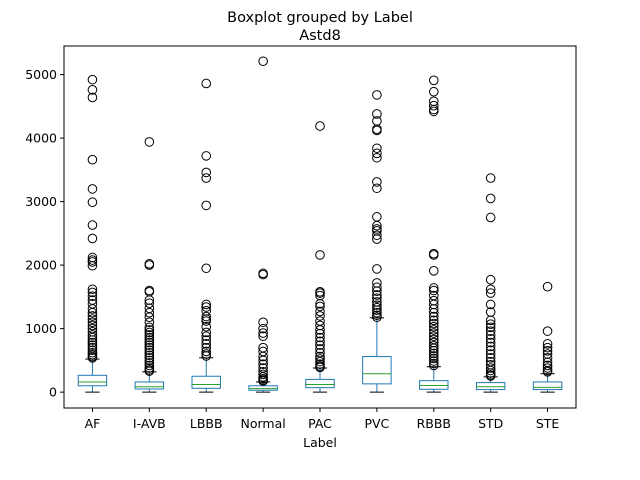  What do you see at coordinates (41, 265) in the screenshot?
I see `y-tick-label: 2000` at bounding box center [41, 265].